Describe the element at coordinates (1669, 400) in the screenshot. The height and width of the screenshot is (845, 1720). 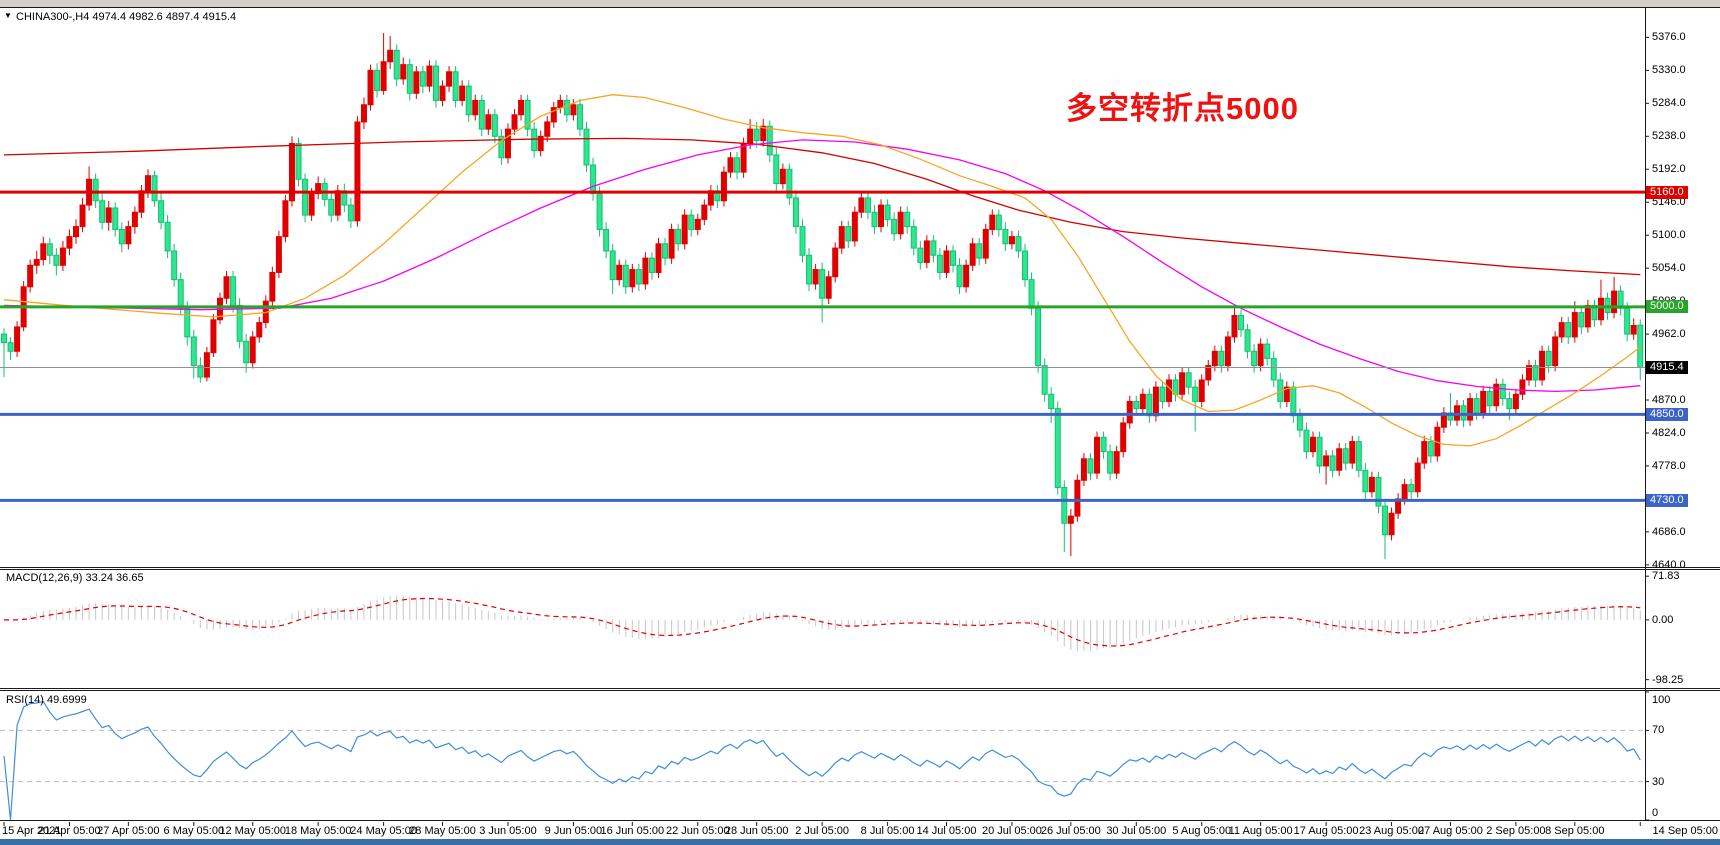
I see `price-tick-label: 4870.0` at that location.